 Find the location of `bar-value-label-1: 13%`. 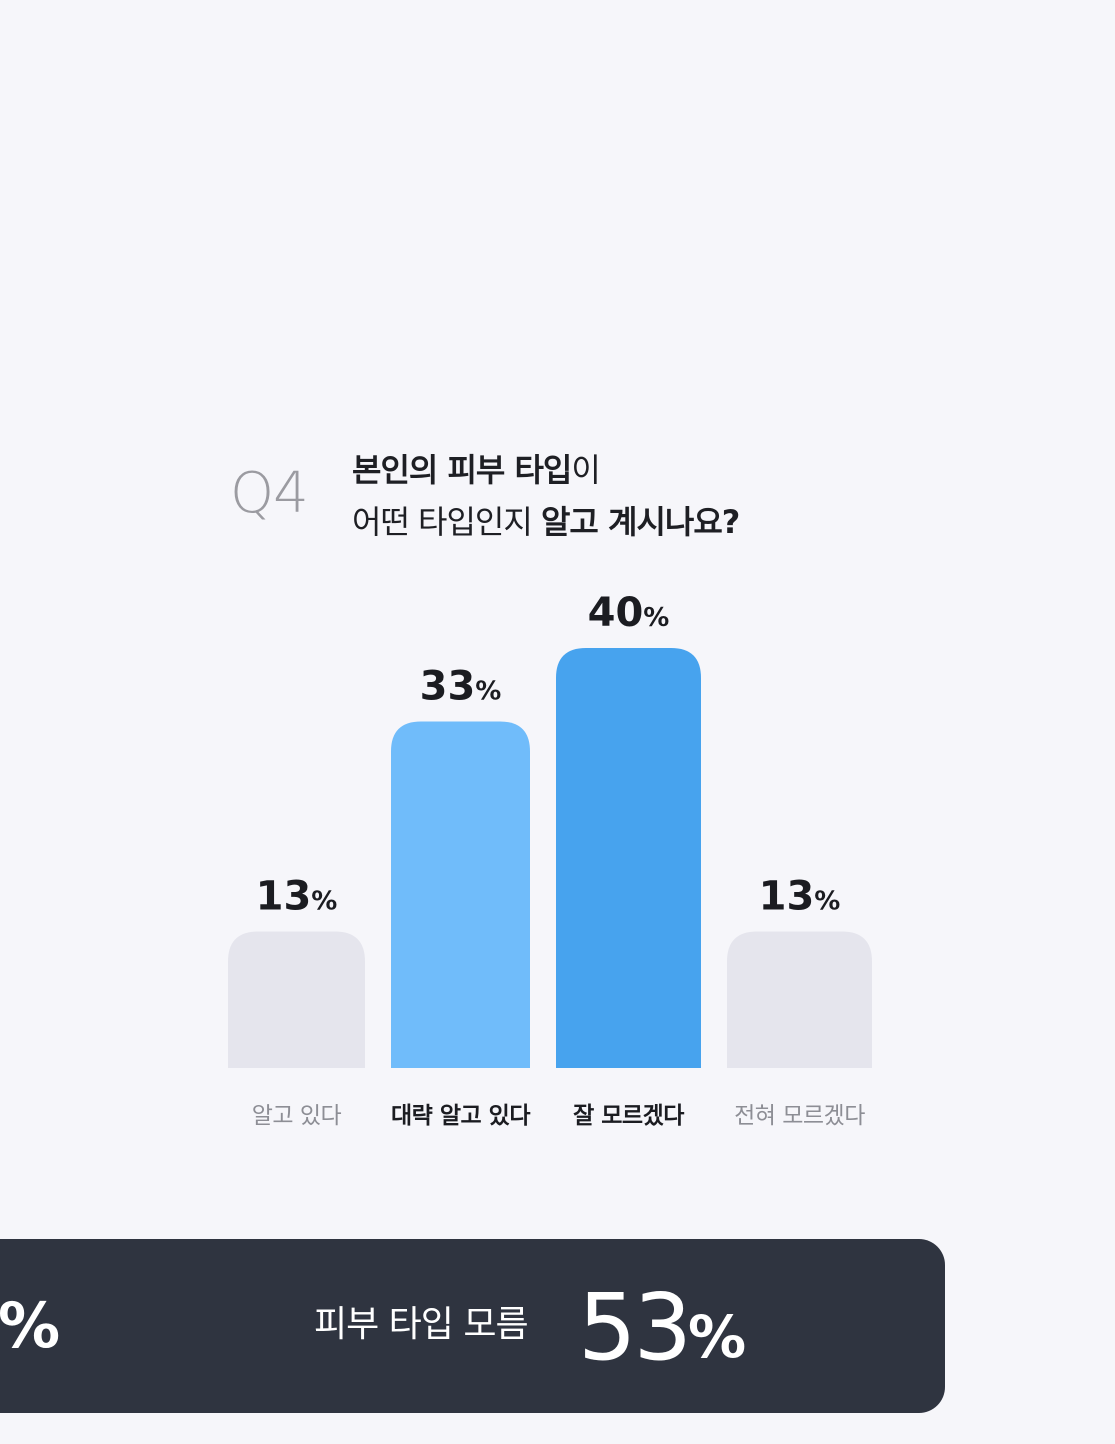

bar-value-label-1: 13% is located at coordinates (297, 897).